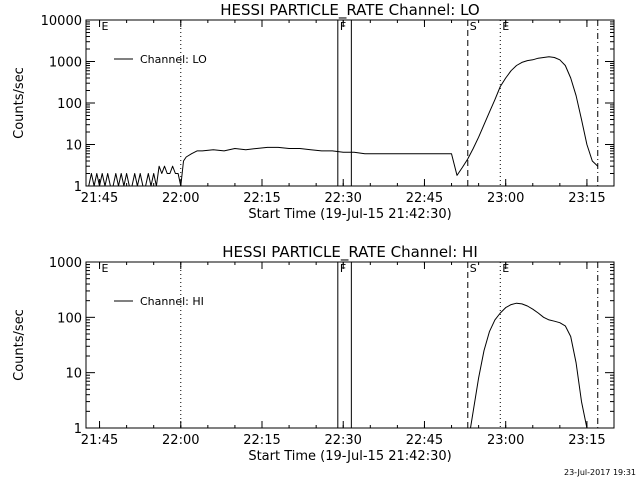 This screenshot has width=640, height=480. I want to click on chart-1-y-axis-label: Counts/sec, so click(19, 103).